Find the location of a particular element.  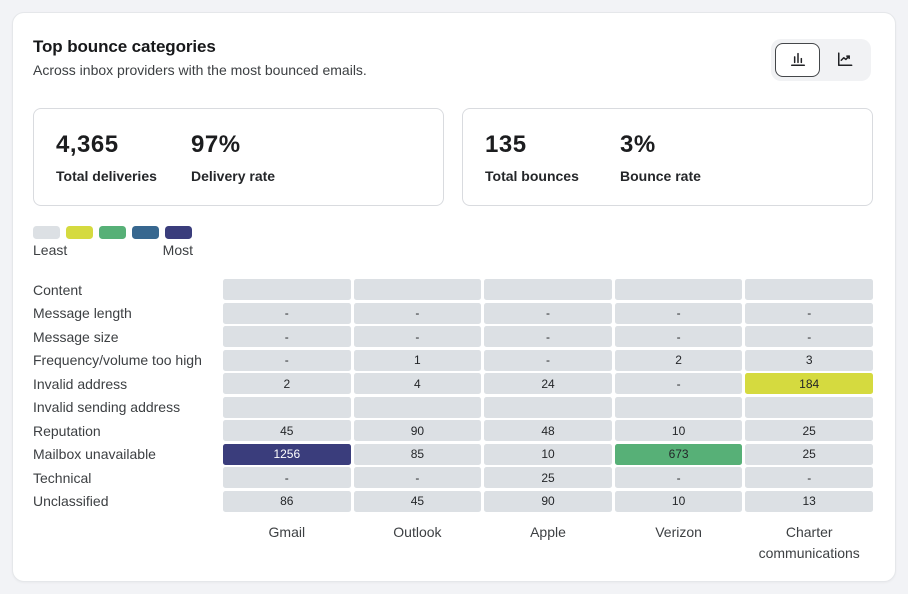

bar-chart-icon is located at coordinates (798, 60).